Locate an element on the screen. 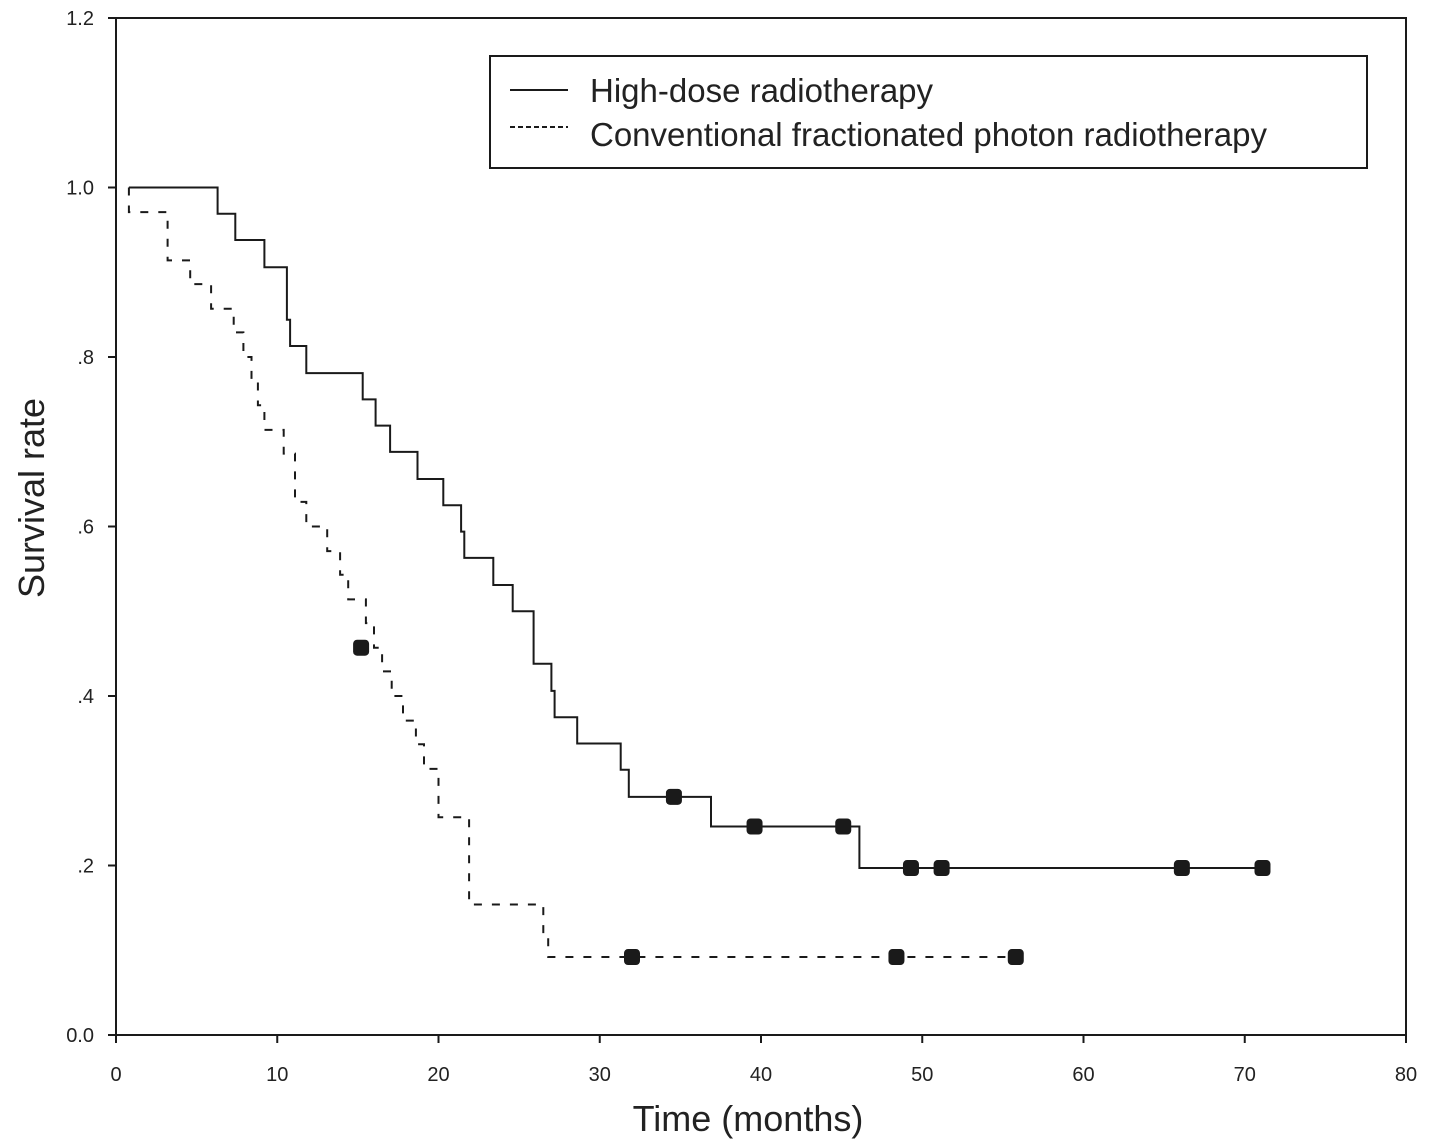 This screenshot has height=1148, width=1436. y-tick-label: .6 is located at coordinates (85, 528).